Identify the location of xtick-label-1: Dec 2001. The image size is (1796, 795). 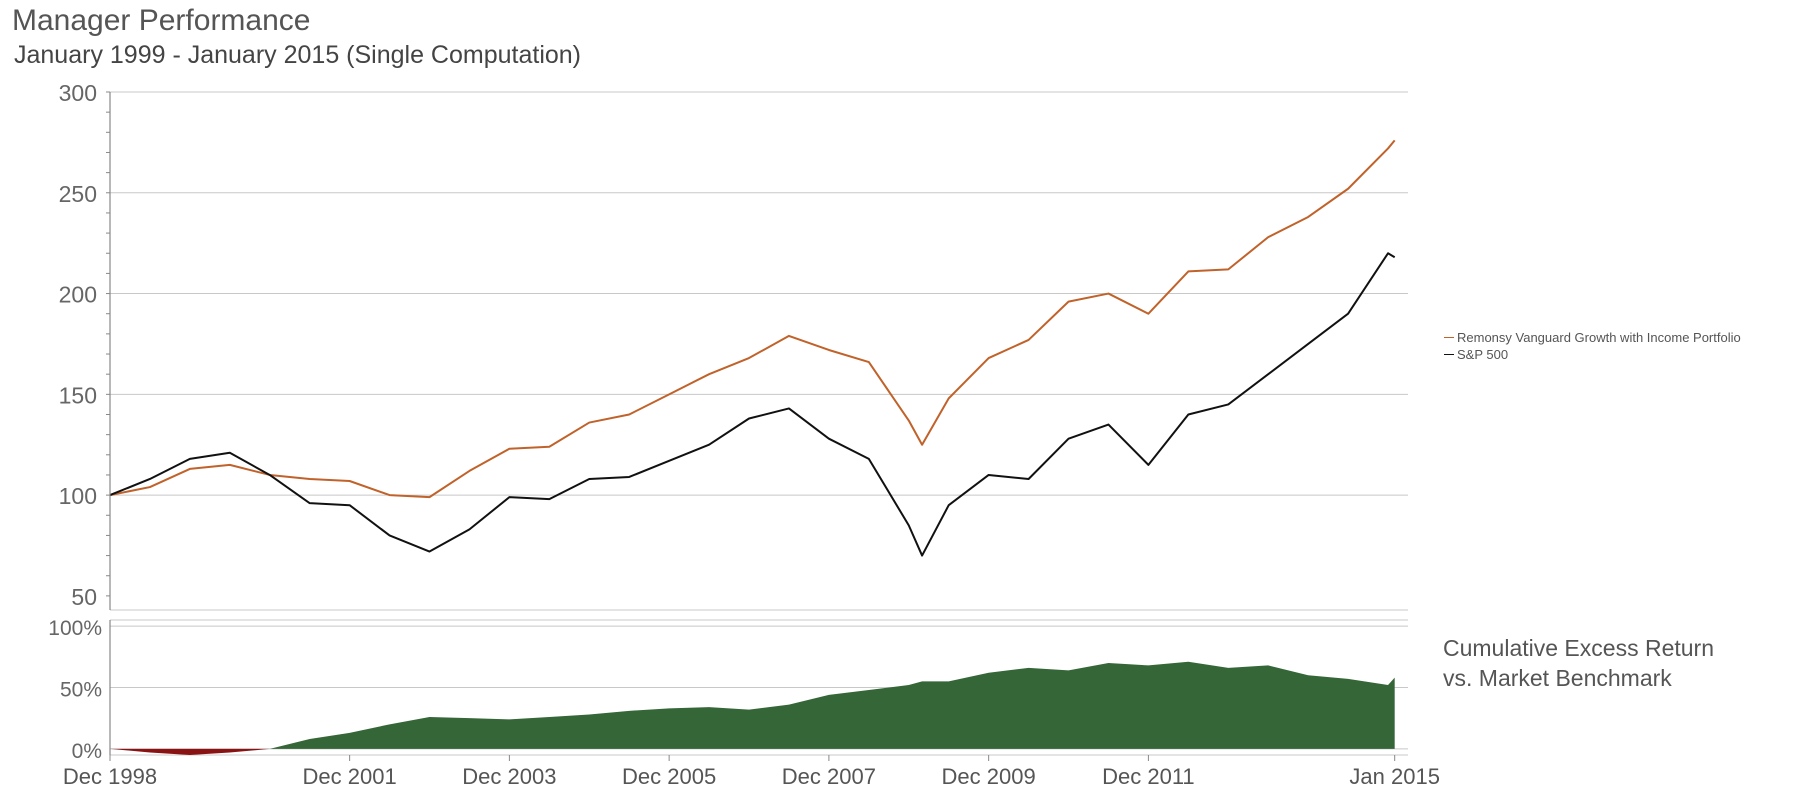
(350, 776).